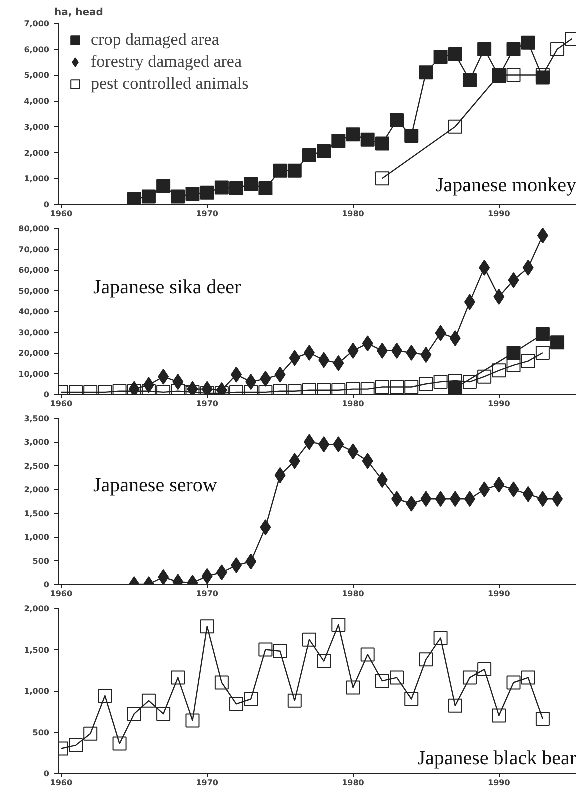  What do you see at coordinates (34, 291) in the screenshot?
I see `y-tick-label: 50,000` at bounding box center [34, 291].